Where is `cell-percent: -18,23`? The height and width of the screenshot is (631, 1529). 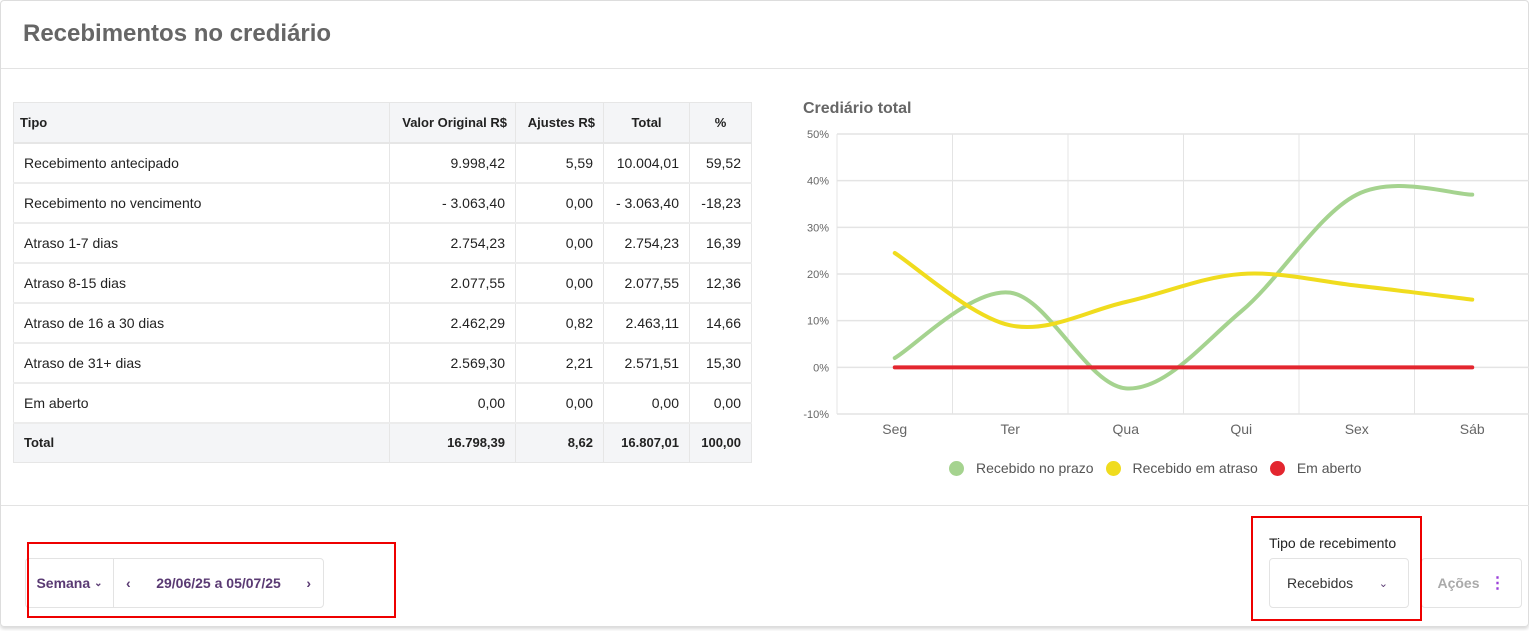
cell-percent: -18,23 is located at coordinates (720, 203).